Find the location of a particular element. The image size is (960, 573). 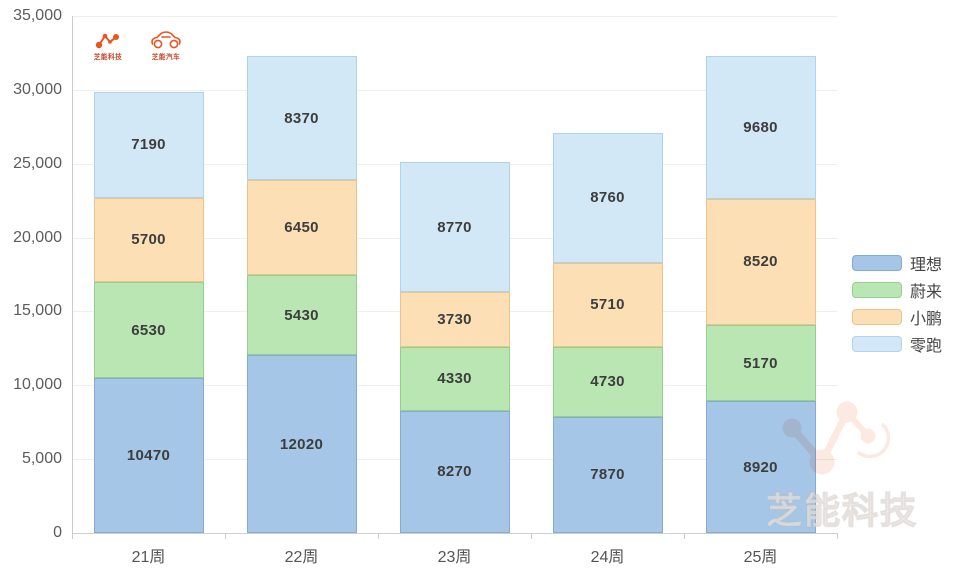

brand-badges: 芝能科技 芝能汽车 is located at coordinates (137, 45).